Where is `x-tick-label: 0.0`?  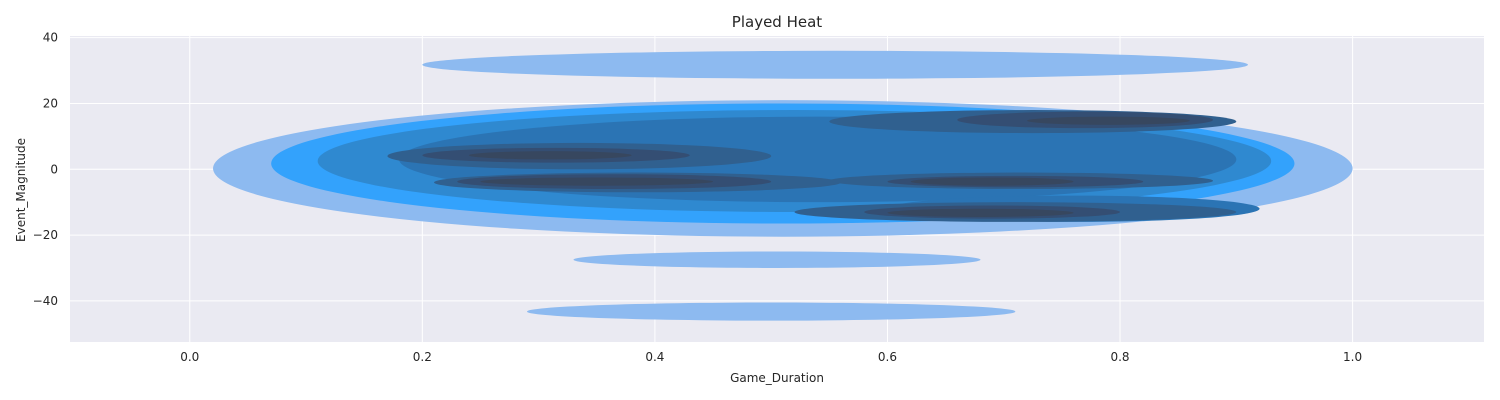 x-tick-label: 0.0 is located at coordinates (189, 357).